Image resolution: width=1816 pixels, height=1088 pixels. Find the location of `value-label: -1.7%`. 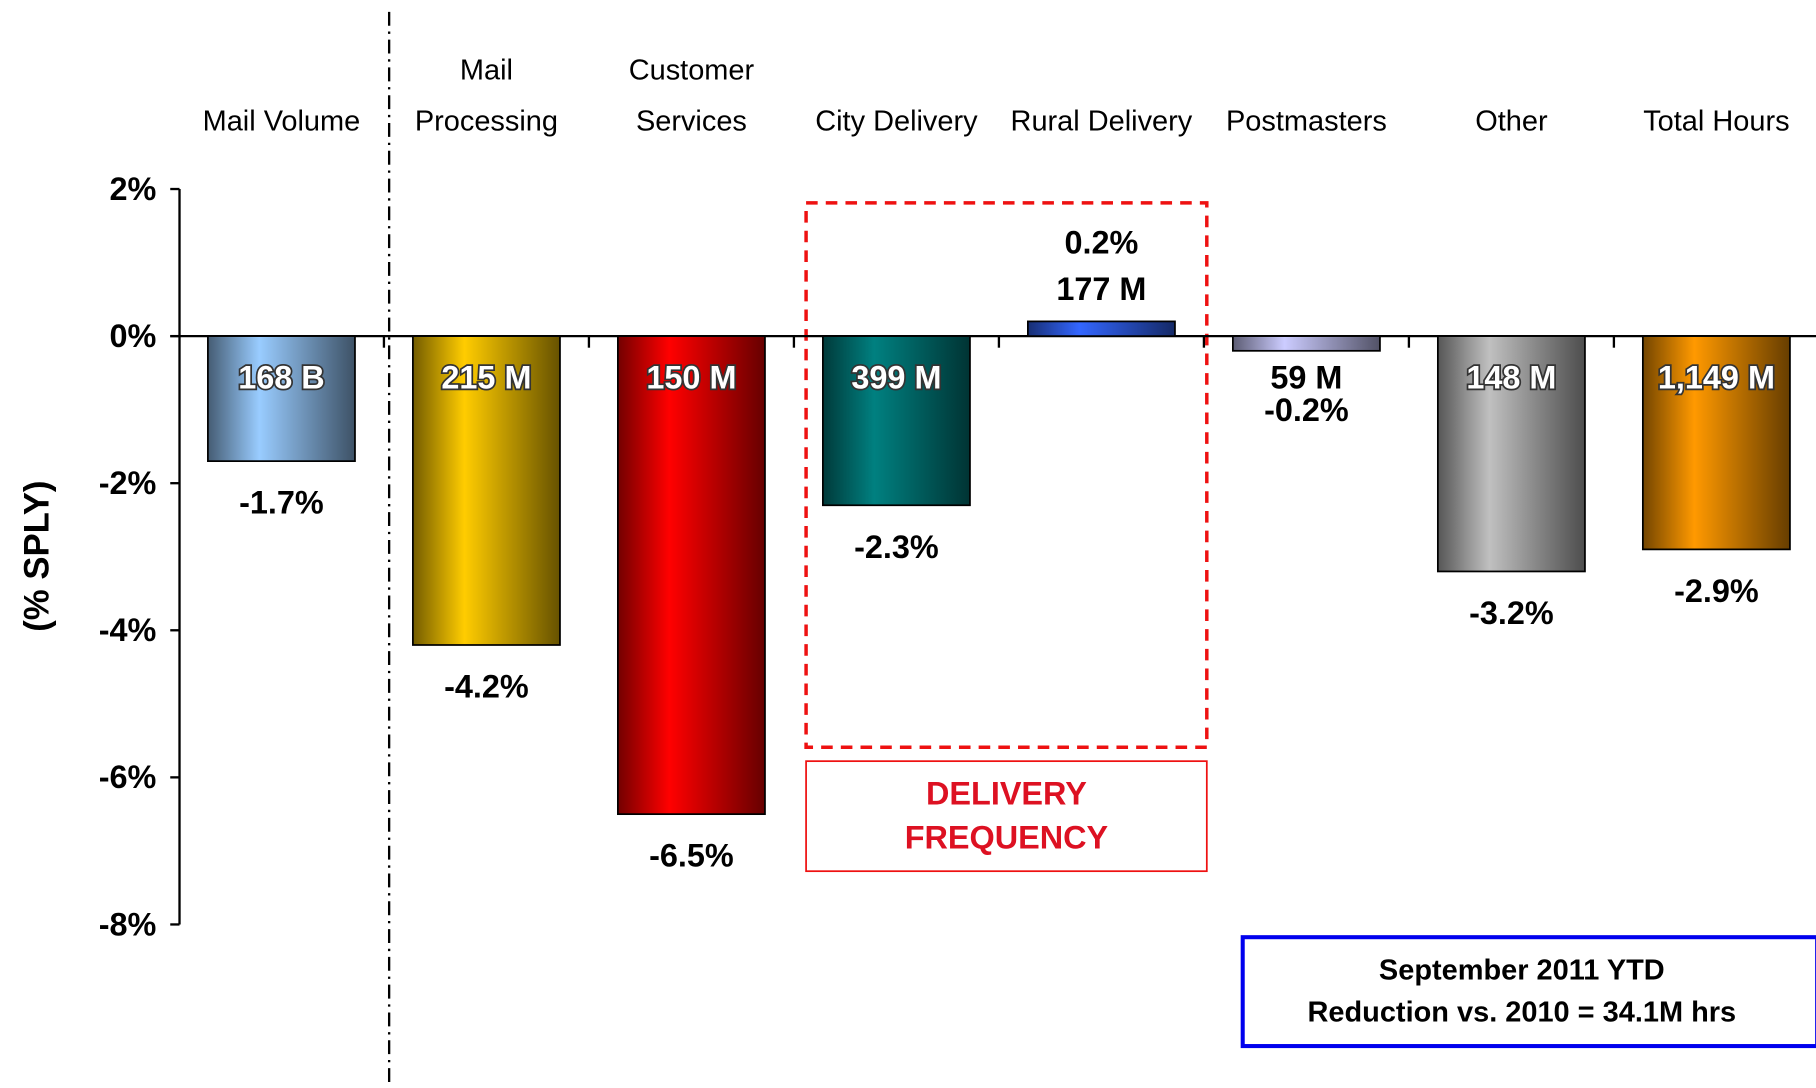

value-label: -1.7% is located at coordinates (281, 503).